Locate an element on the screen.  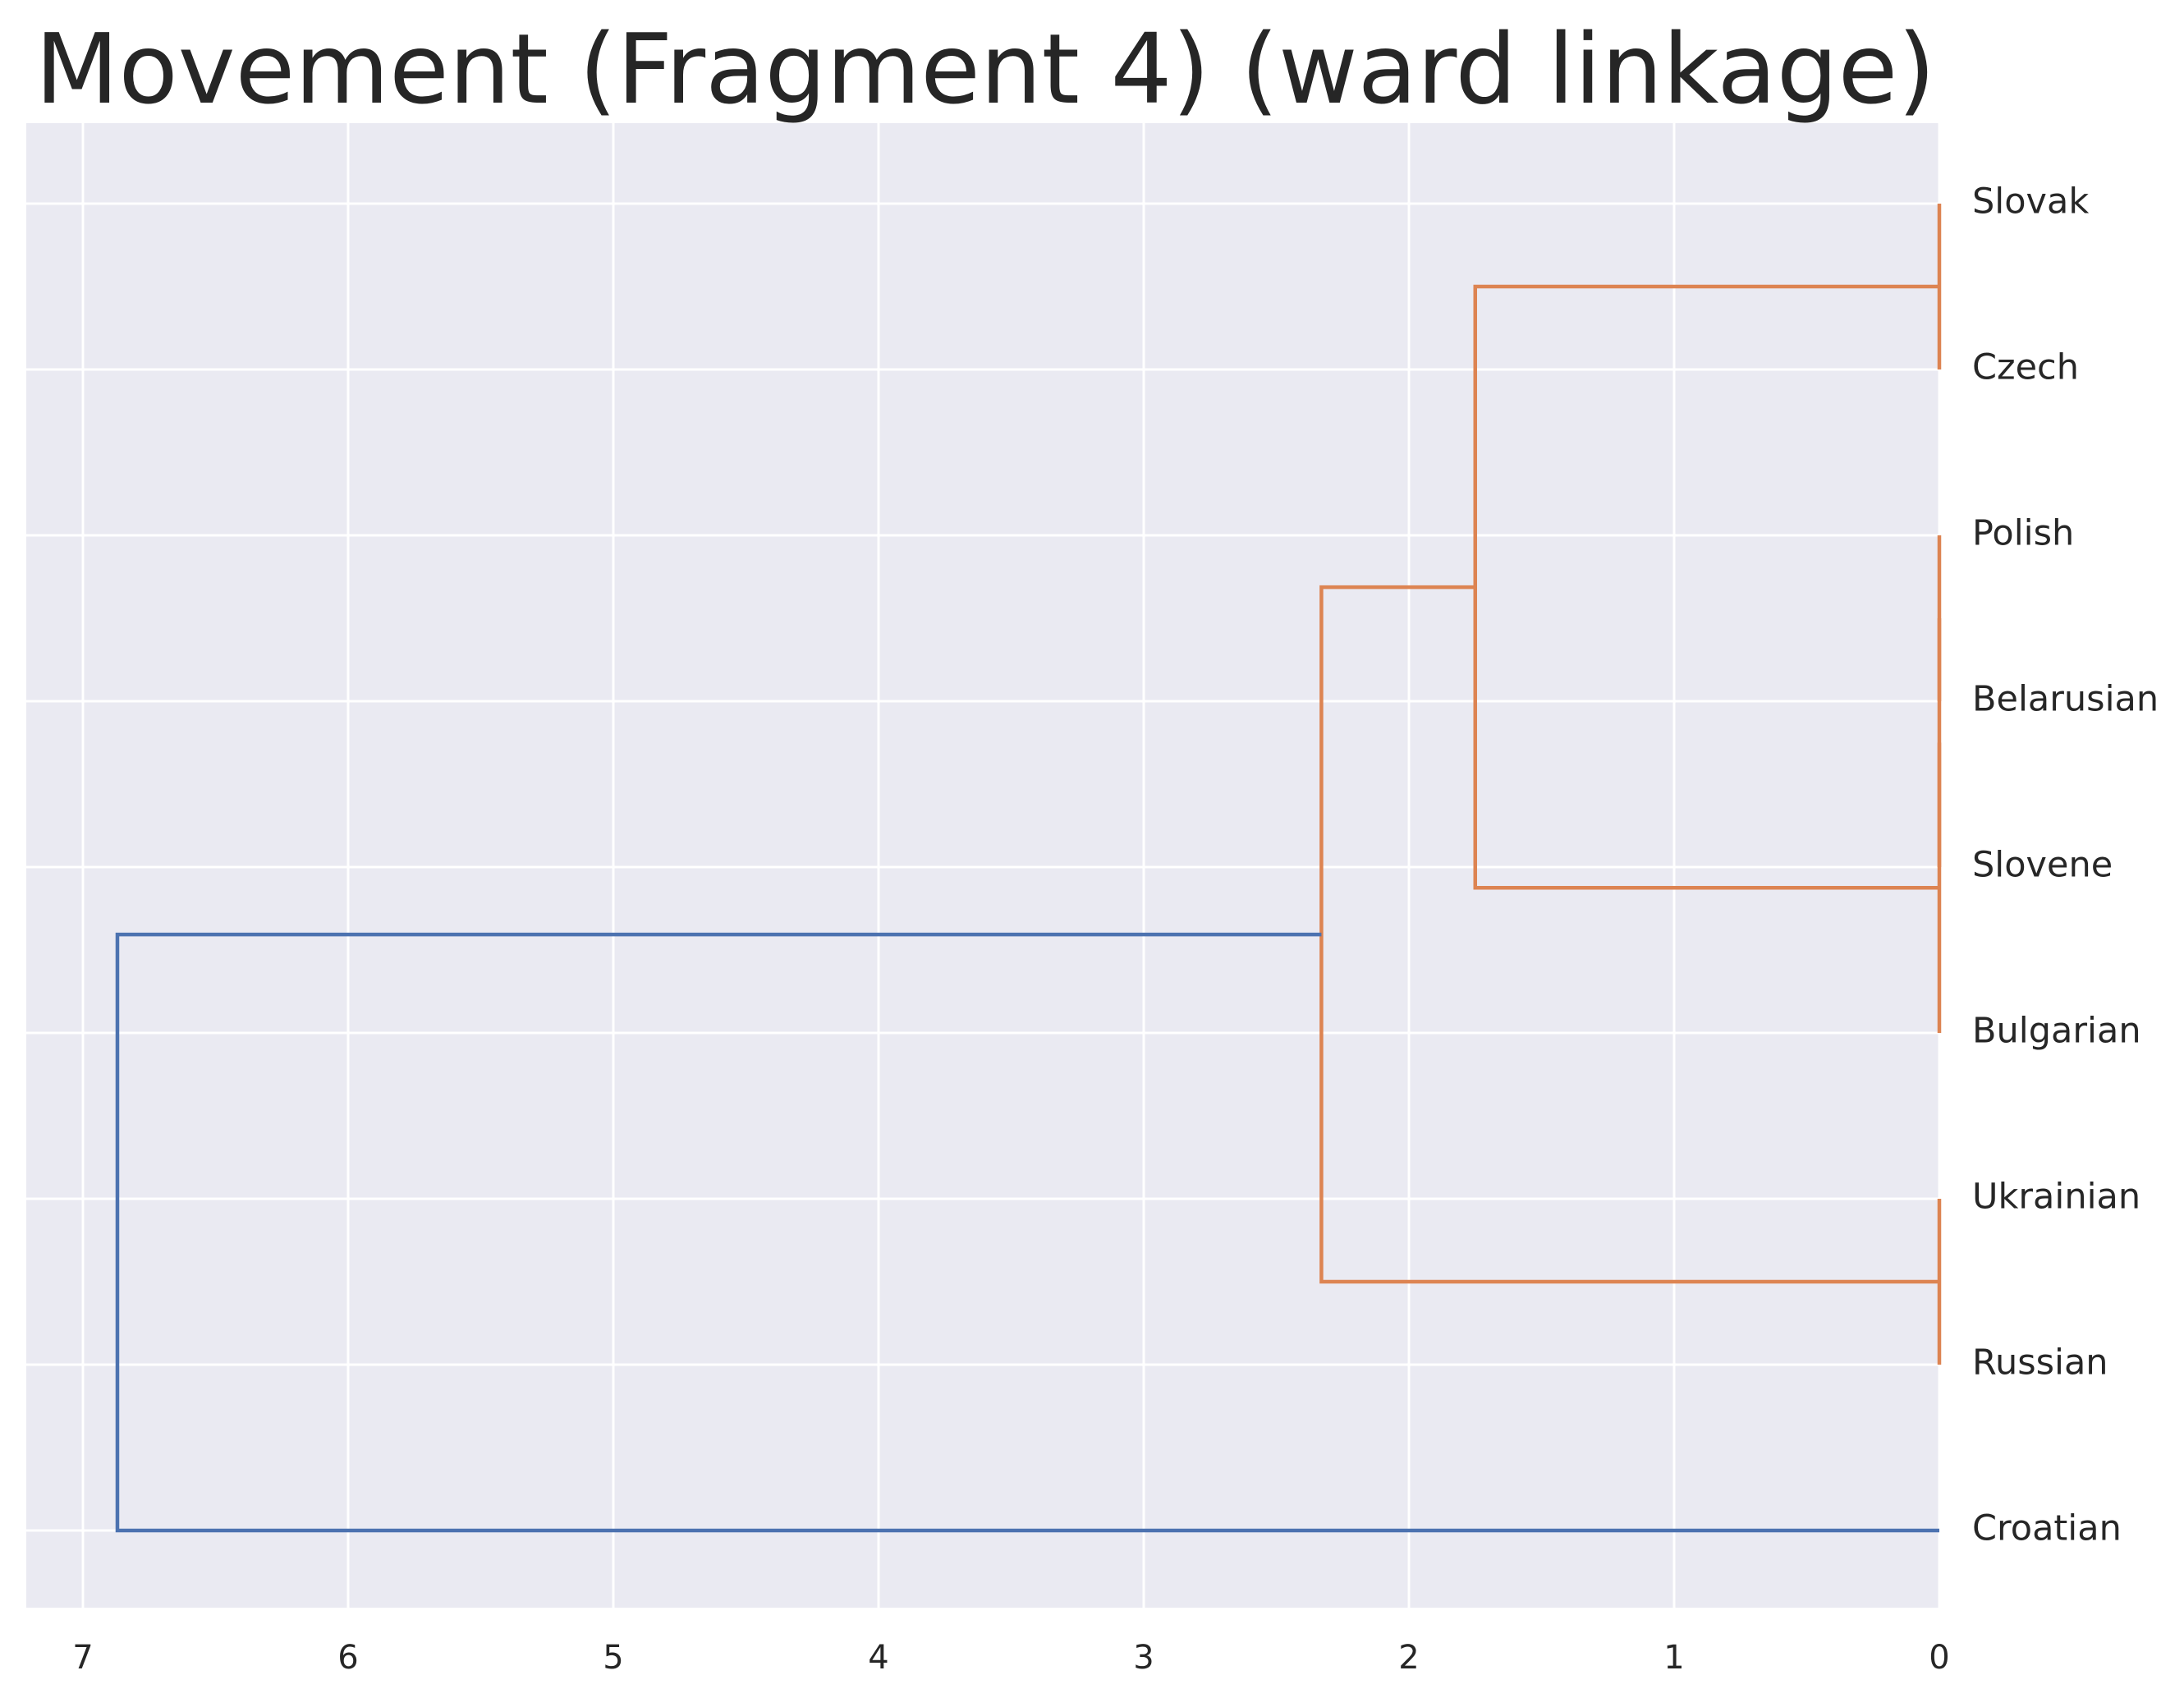
leaf-label-belarusian: Belarusian is located at coordinates (2065, 699).